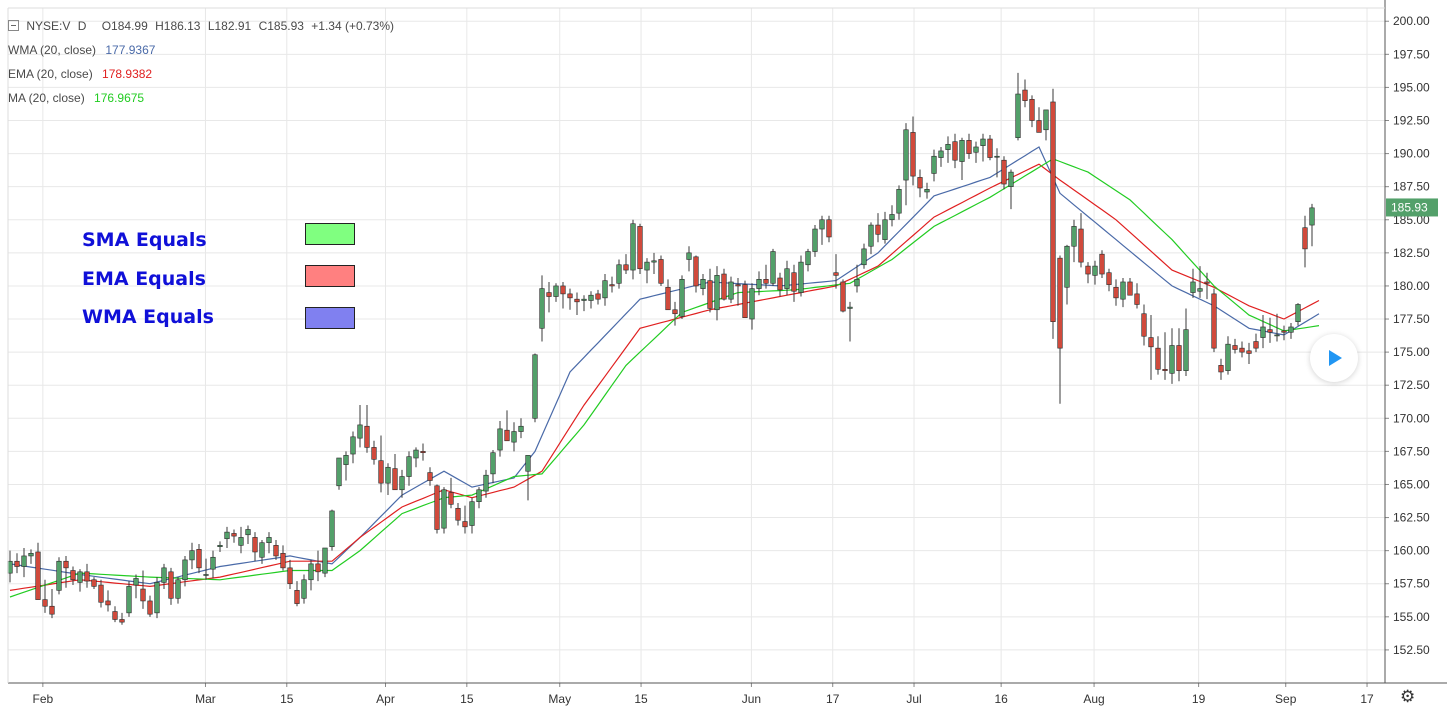  Describe the element at coordinates (1411, 451) in the screenshot. I see `y-tick-label: 167.50` at that location.